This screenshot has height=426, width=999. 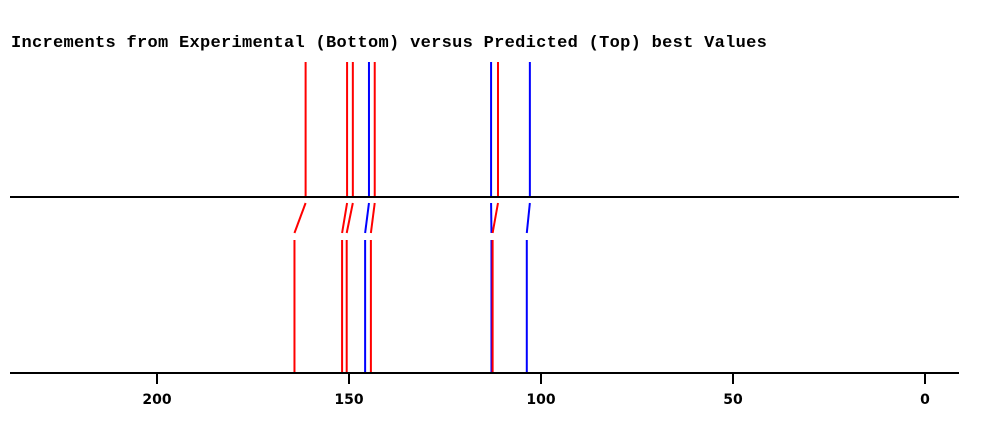 What do you see at coordinates (417, 129) in the screenshot?
I see `predicted-sticks` at bounding box center [417, 129].